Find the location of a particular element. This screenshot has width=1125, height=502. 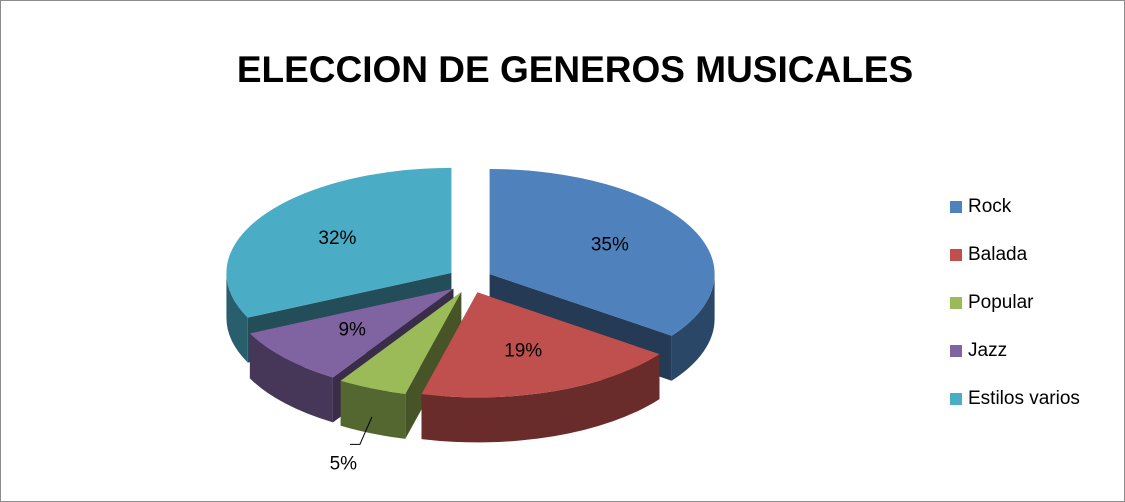

legend-label: Estilos varios is located at coordinates (1024, 398).